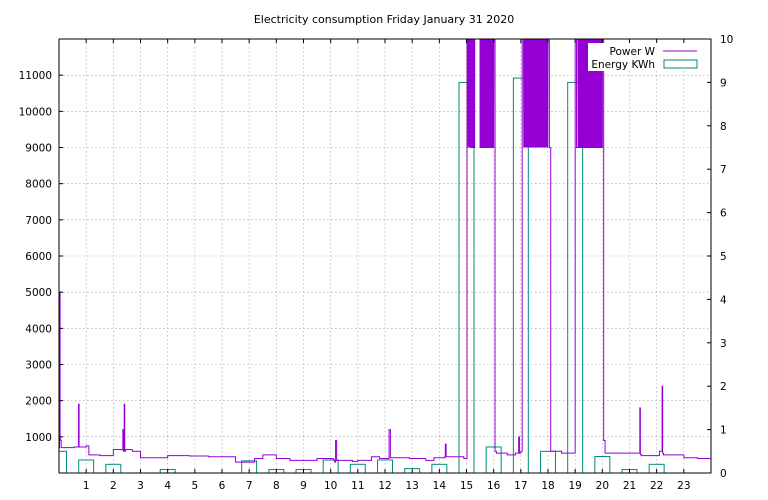 The height and width of the screenshot is (500, 768). Describe the element at coordinates (726, 40) in the screenshot. I see `y2-tick-label: 10` at that location.